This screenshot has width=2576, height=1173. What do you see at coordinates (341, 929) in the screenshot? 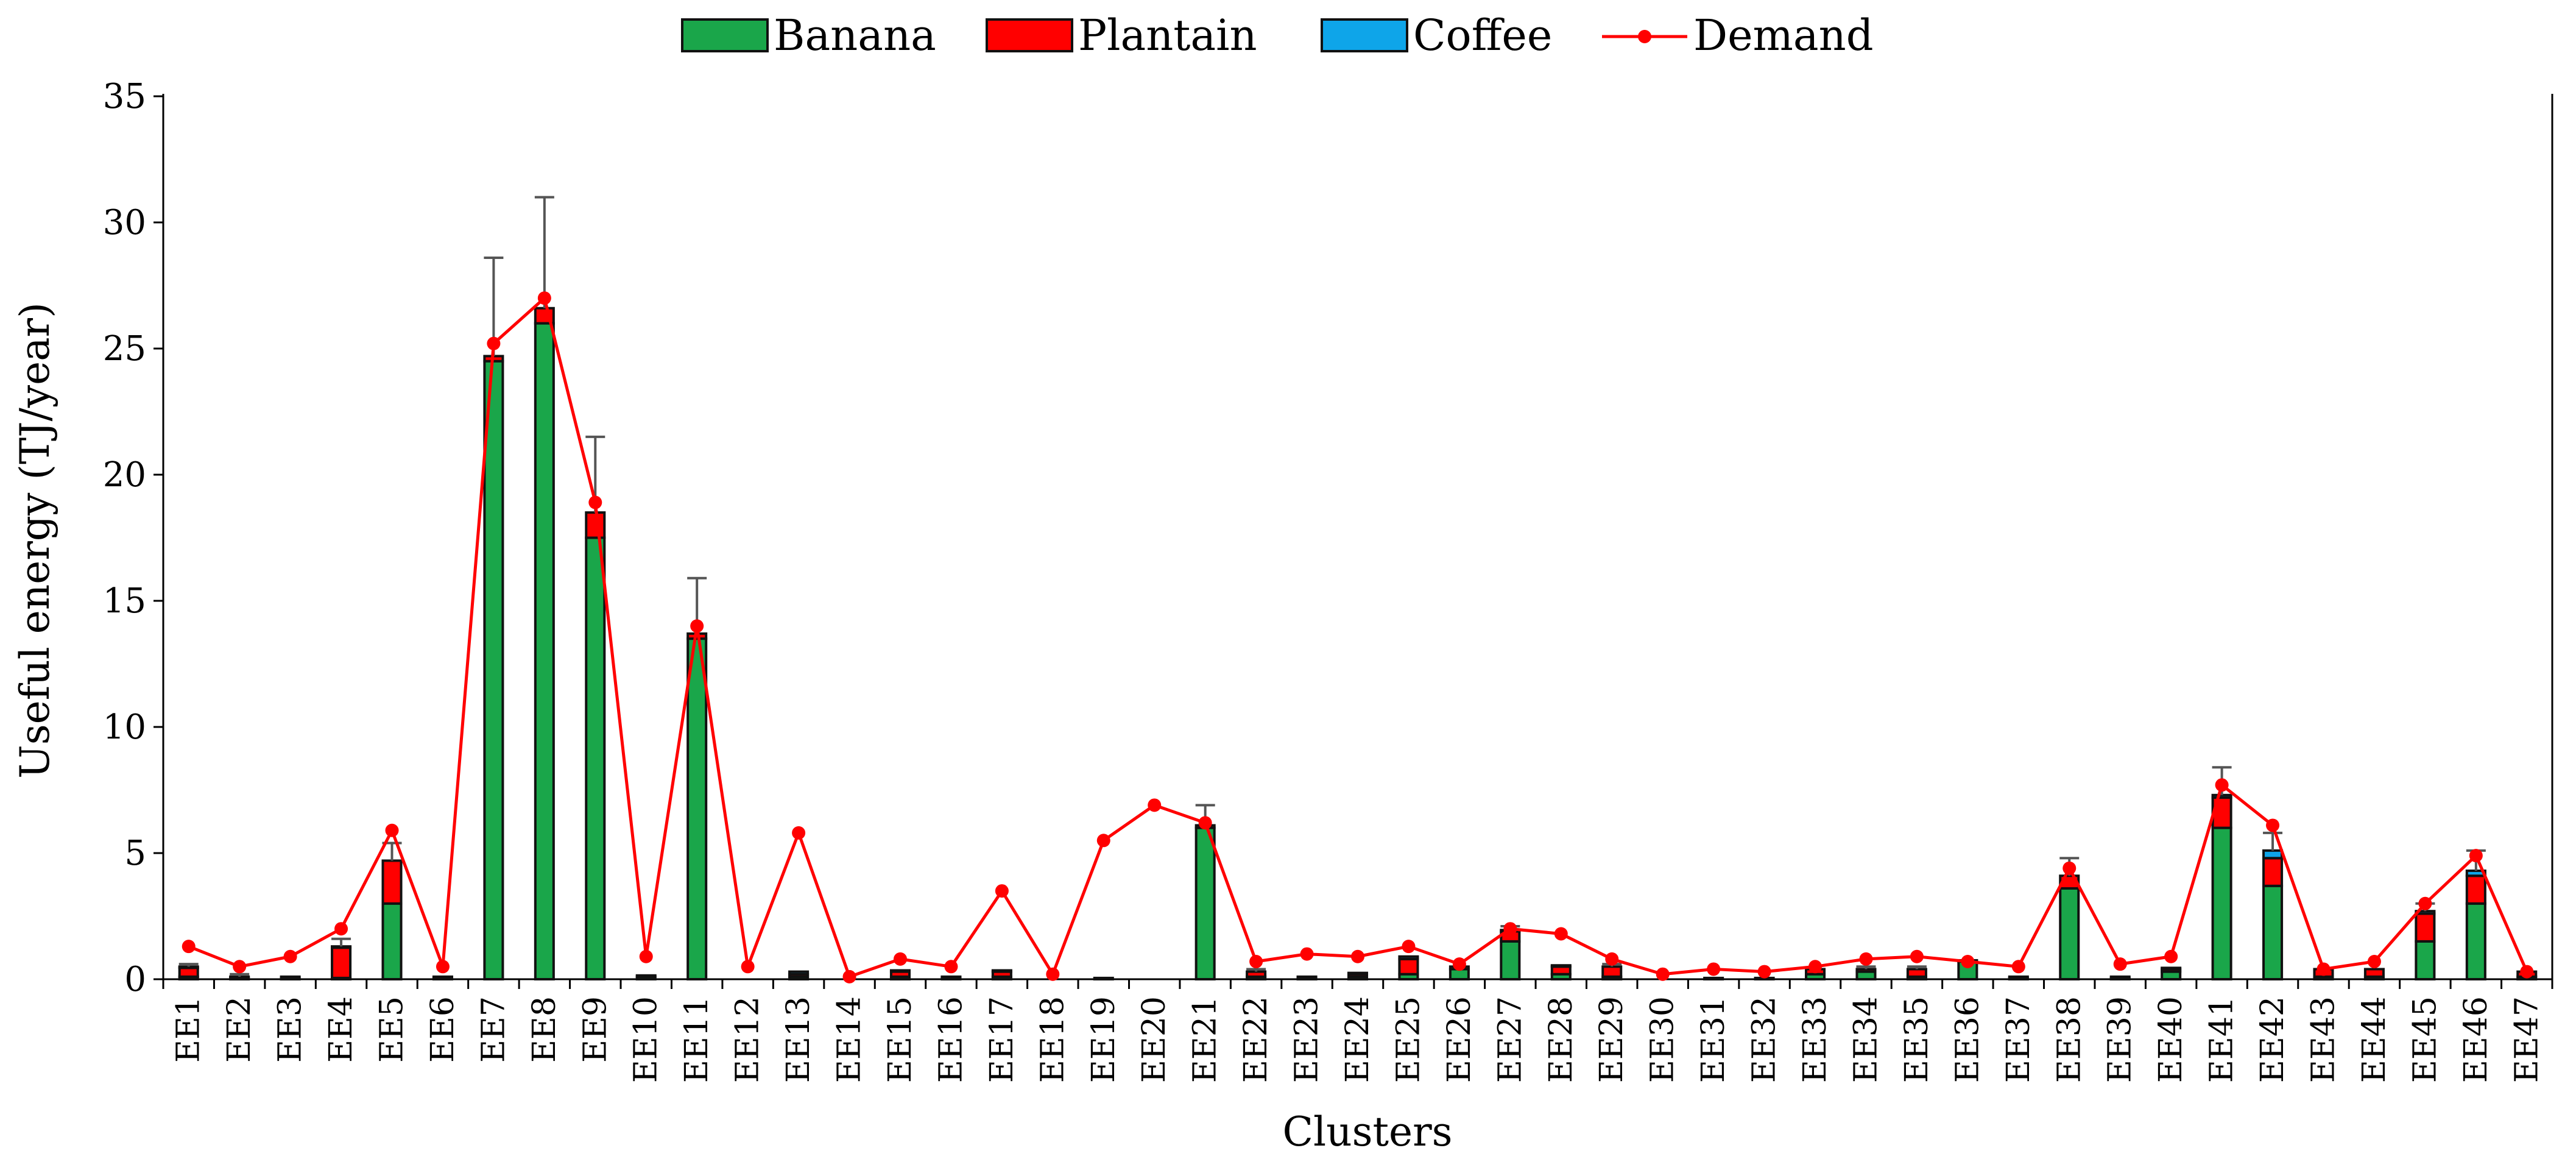
I see `demand-point-ee4` at bounding box center [341, 929].